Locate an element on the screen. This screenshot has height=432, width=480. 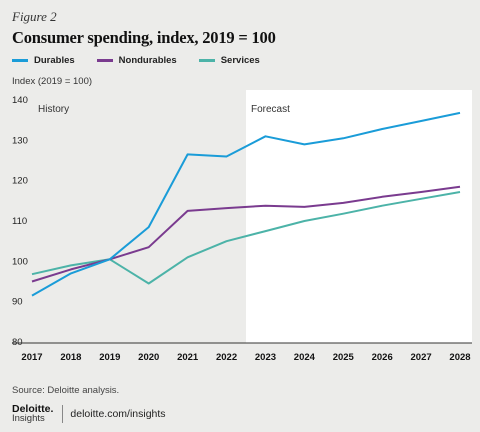
x-tick-label: 2018 is located at coordinates (70, 357).